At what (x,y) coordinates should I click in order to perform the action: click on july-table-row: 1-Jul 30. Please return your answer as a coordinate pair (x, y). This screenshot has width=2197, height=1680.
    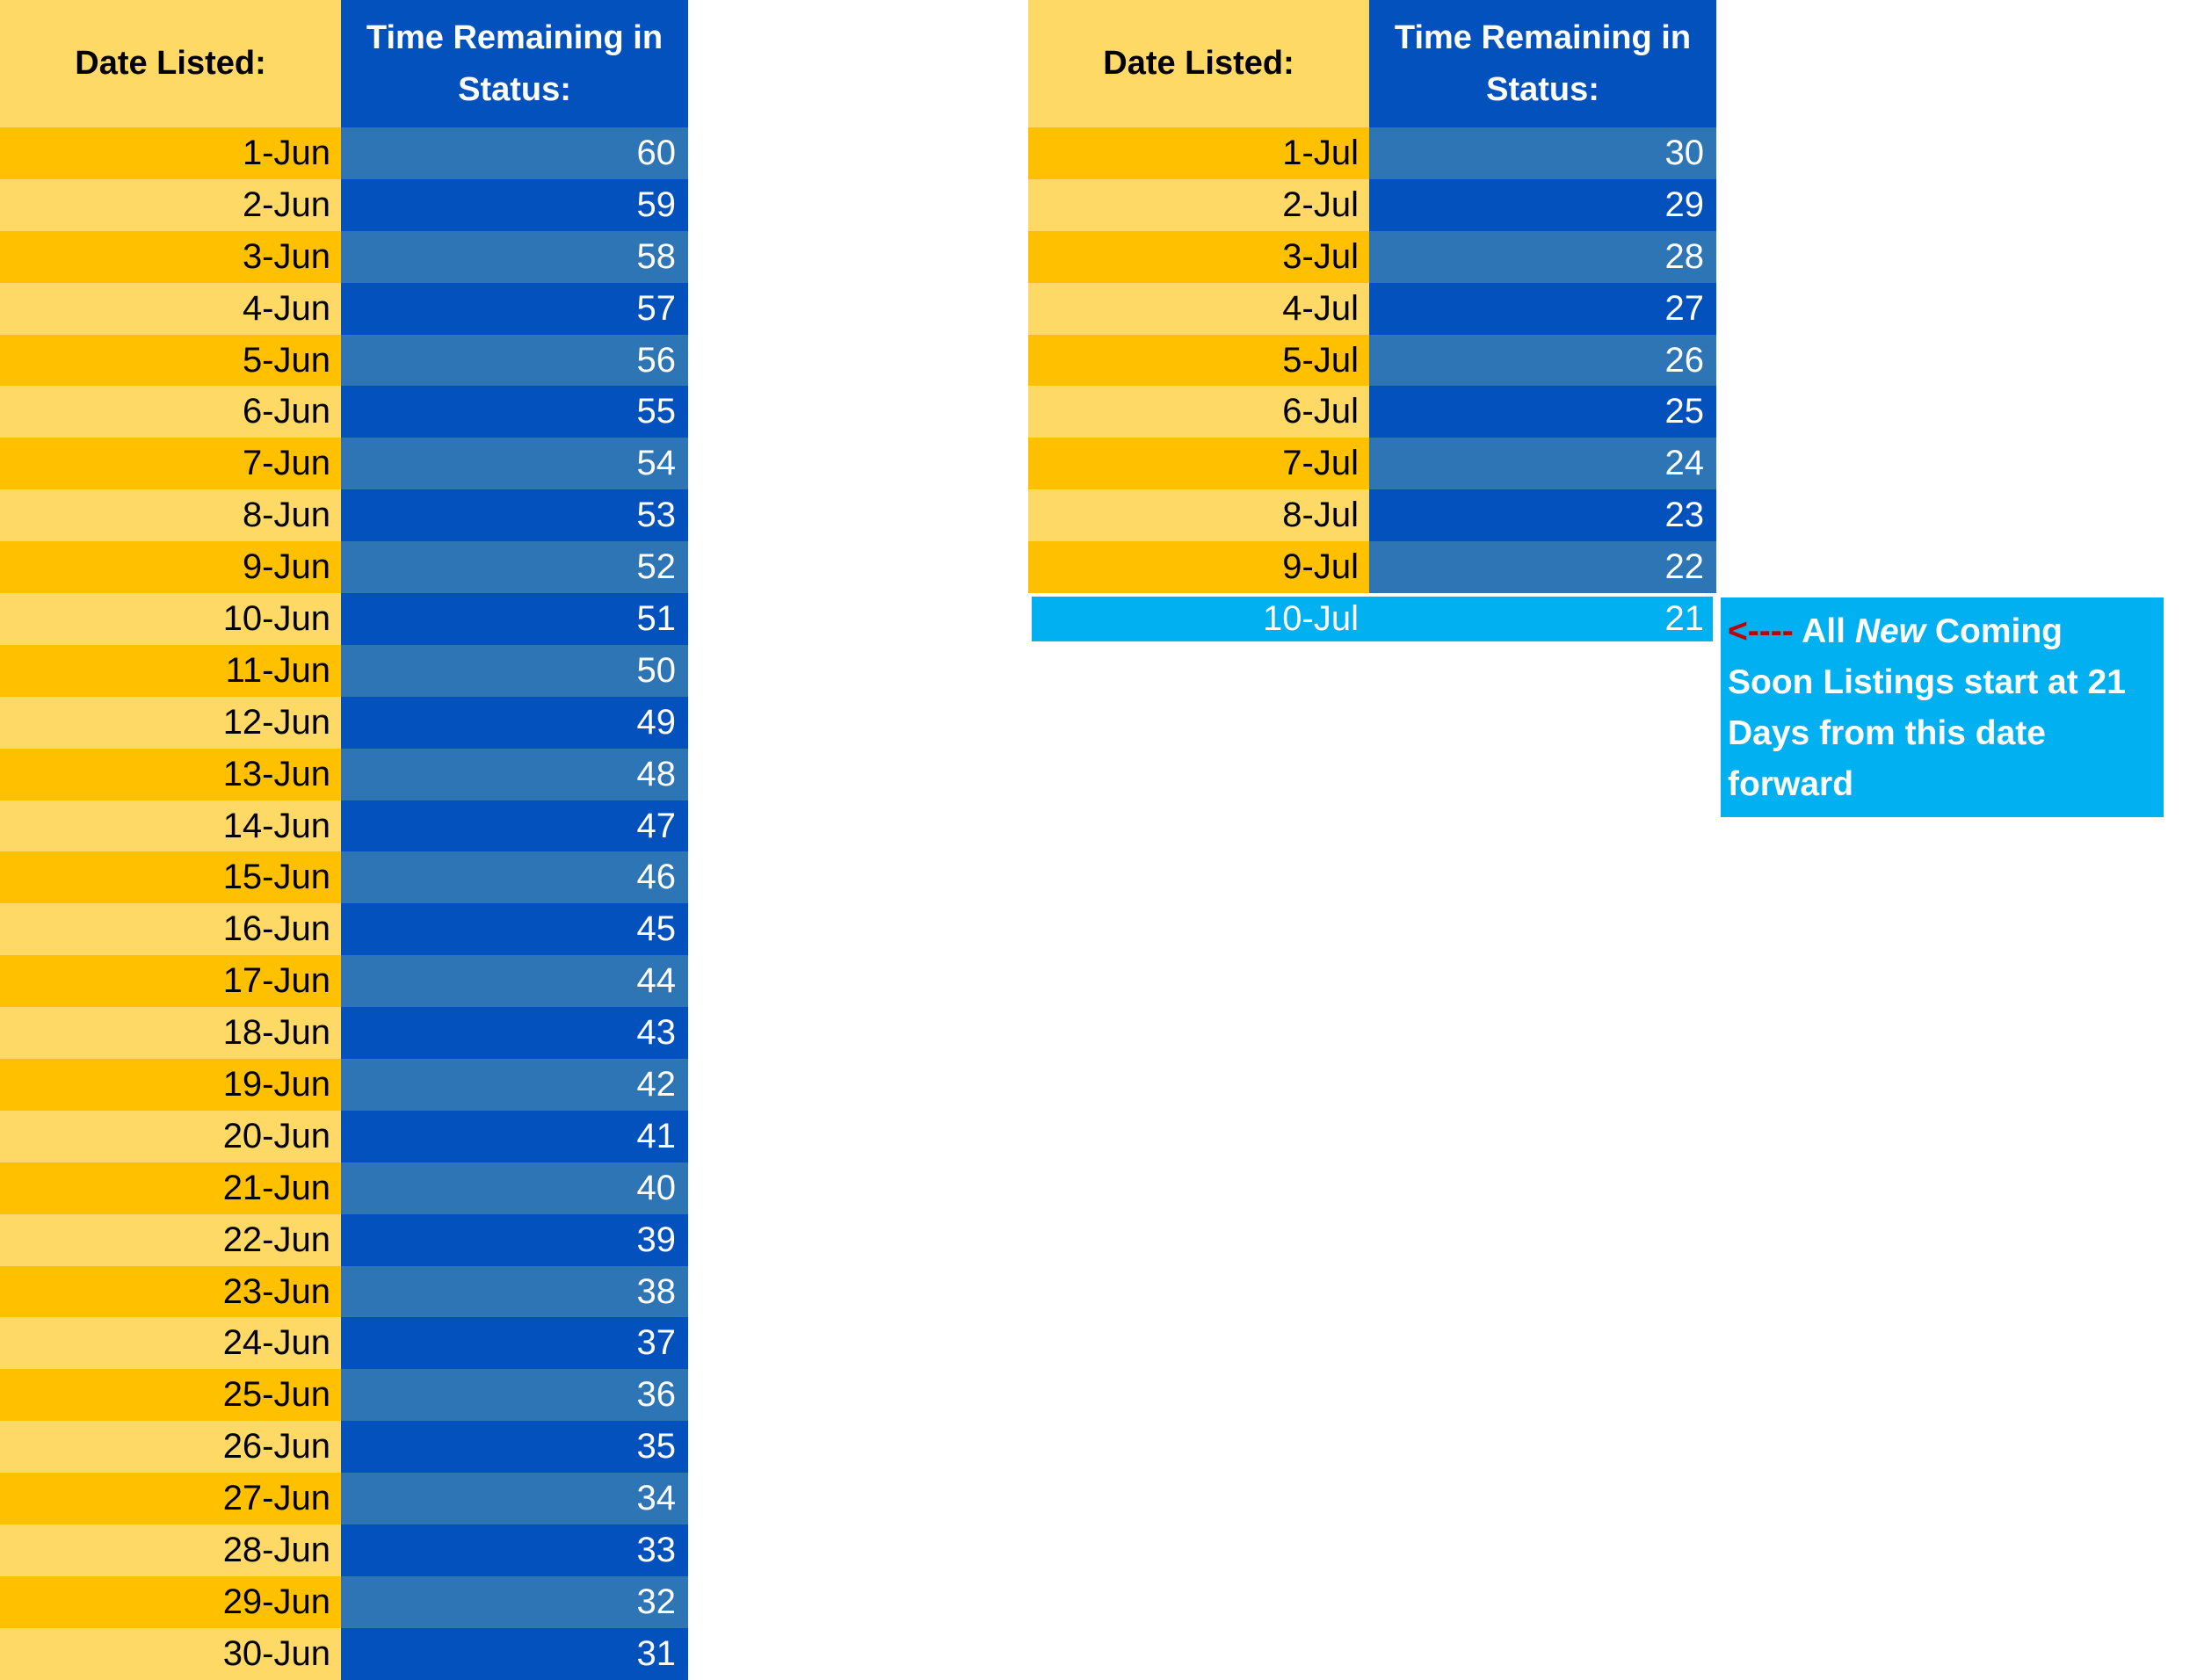
    Looking at the image, I should click on (1372, 153).